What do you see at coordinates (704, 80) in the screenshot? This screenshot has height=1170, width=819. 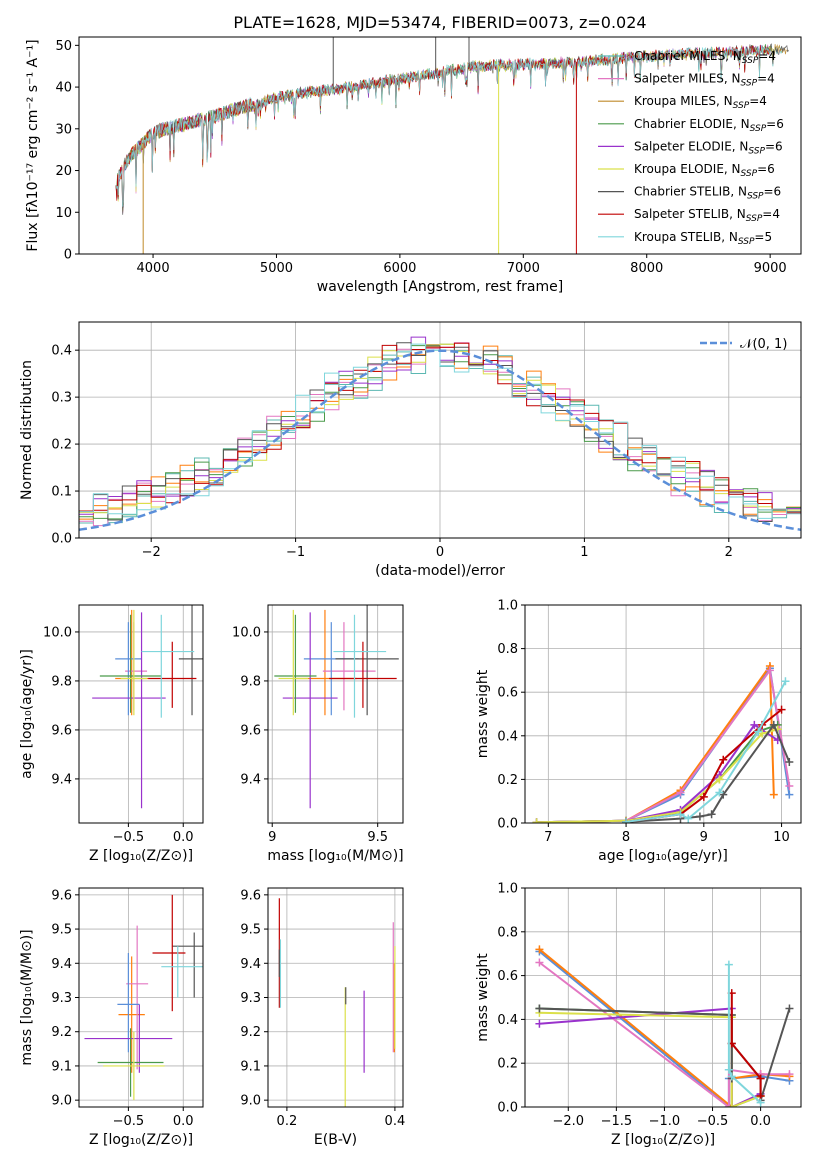 I see `legend-label: Salpeter MILES, NSSP=4` at bounding box center [704, 80].